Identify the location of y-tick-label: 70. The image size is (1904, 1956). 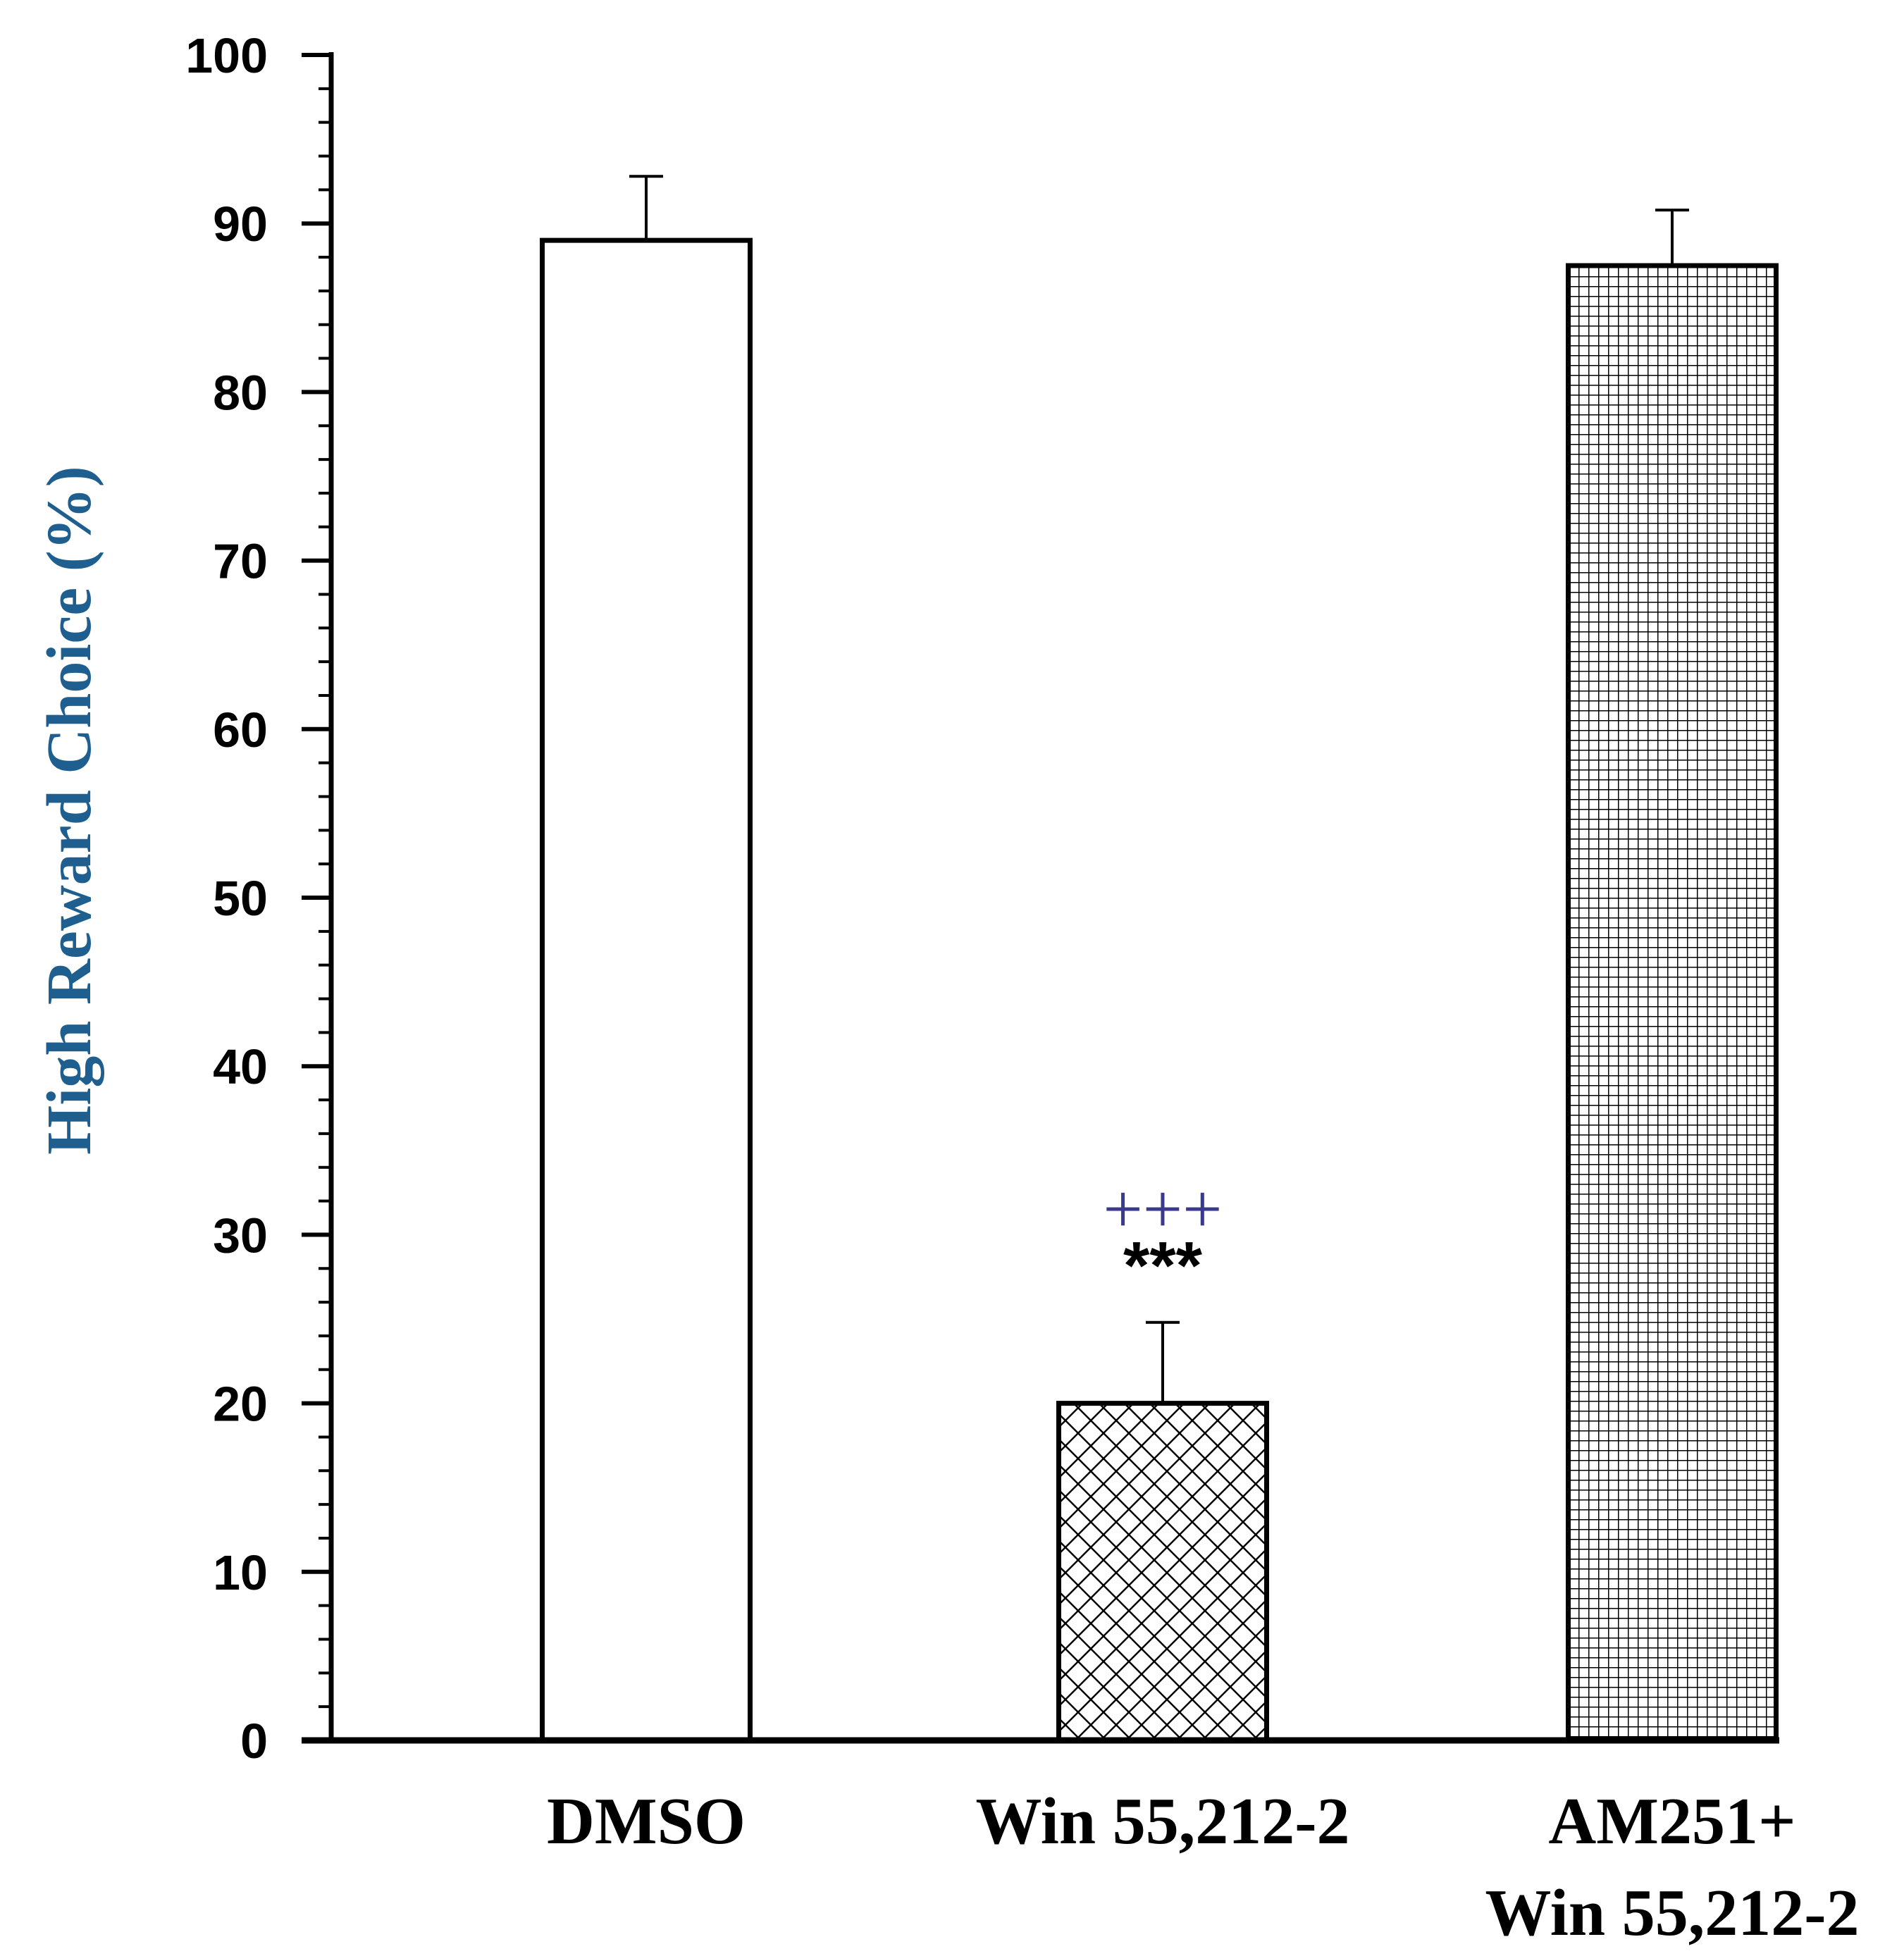
(240, 561).